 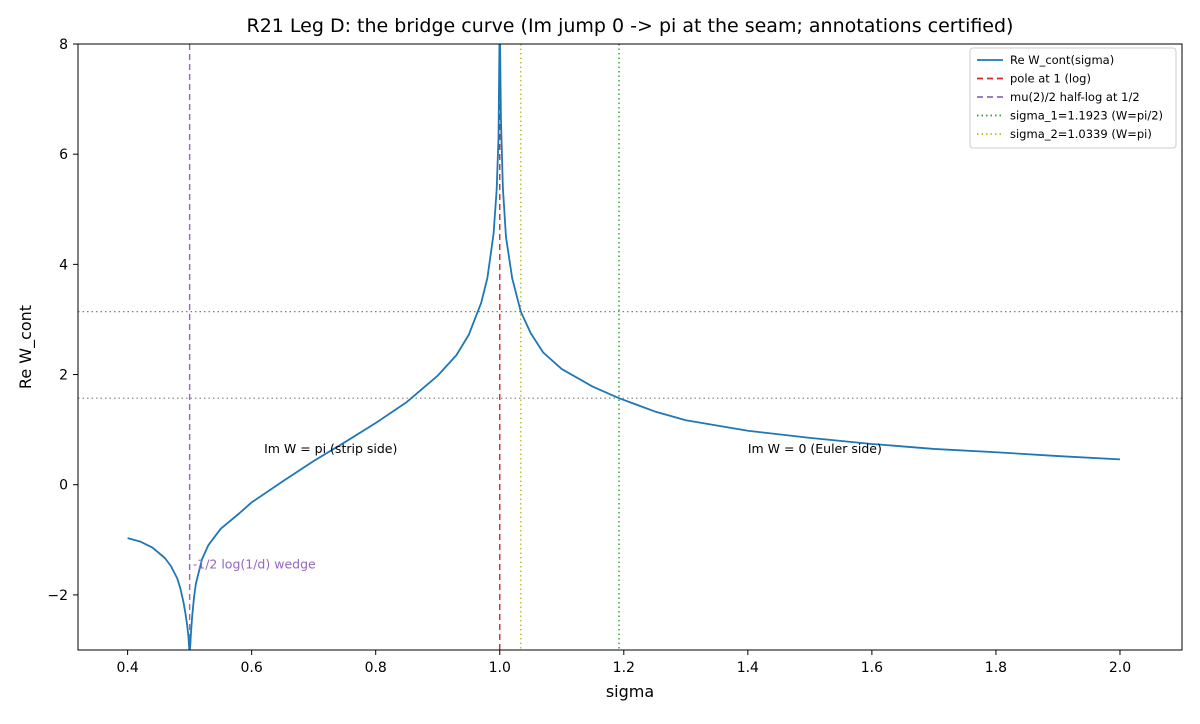 I want to click on legend-box, so click(x=1073, y=98).